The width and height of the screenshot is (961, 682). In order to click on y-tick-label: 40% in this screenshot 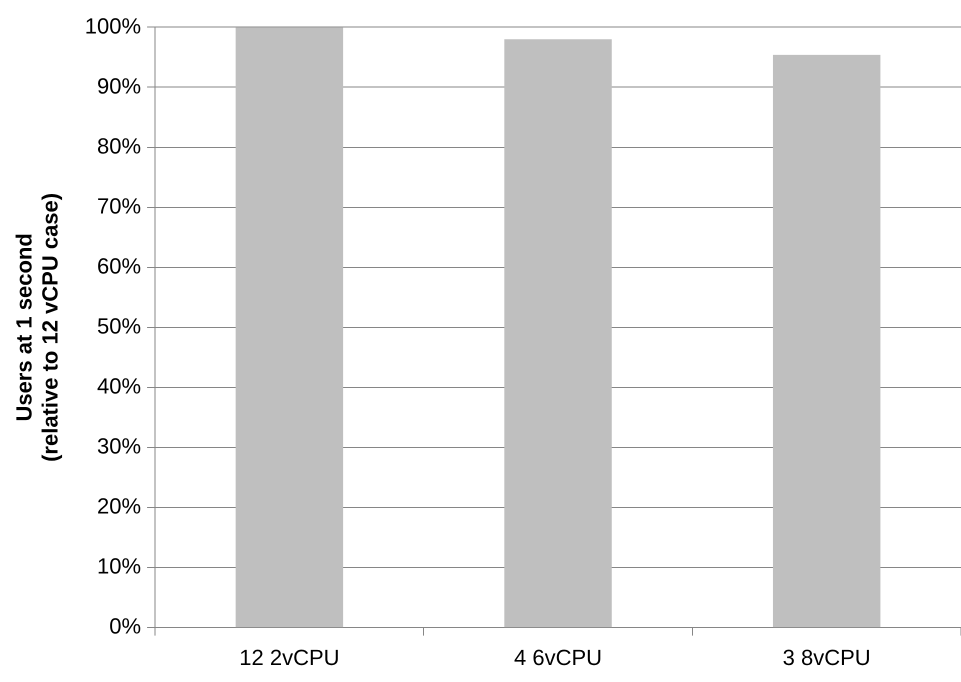, I will do `click(119, 386)`.